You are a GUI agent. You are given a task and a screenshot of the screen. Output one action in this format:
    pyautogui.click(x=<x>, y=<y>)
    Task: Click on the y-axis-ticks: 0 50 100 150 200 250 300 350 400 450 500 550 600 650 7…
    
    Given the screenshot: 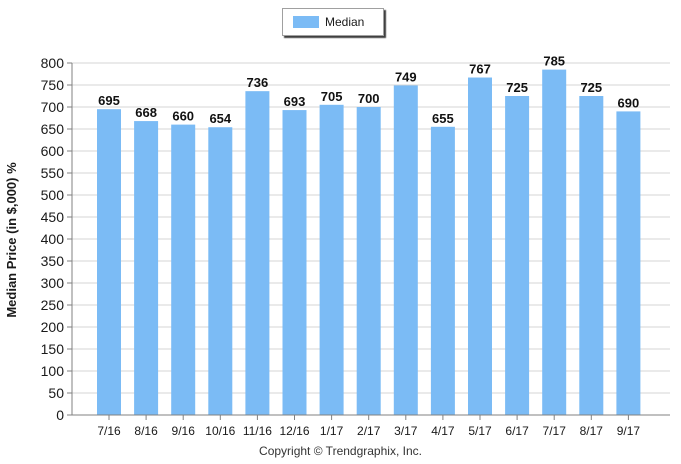 What is the action you would take?
    pyautogui.click(x=56, y=239)
    